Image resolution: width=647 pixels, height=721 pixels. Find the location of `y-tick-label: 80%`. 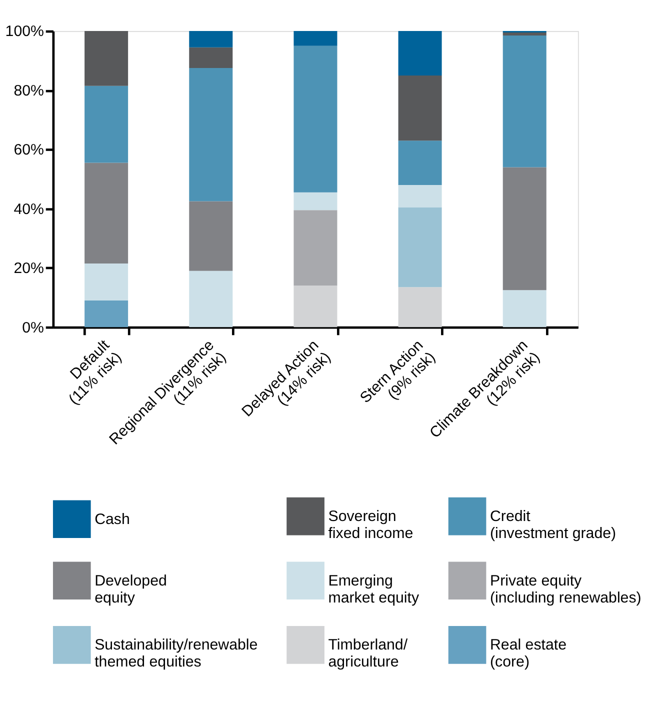

y-tick-label: 80% is located at coordinates (29, 91).